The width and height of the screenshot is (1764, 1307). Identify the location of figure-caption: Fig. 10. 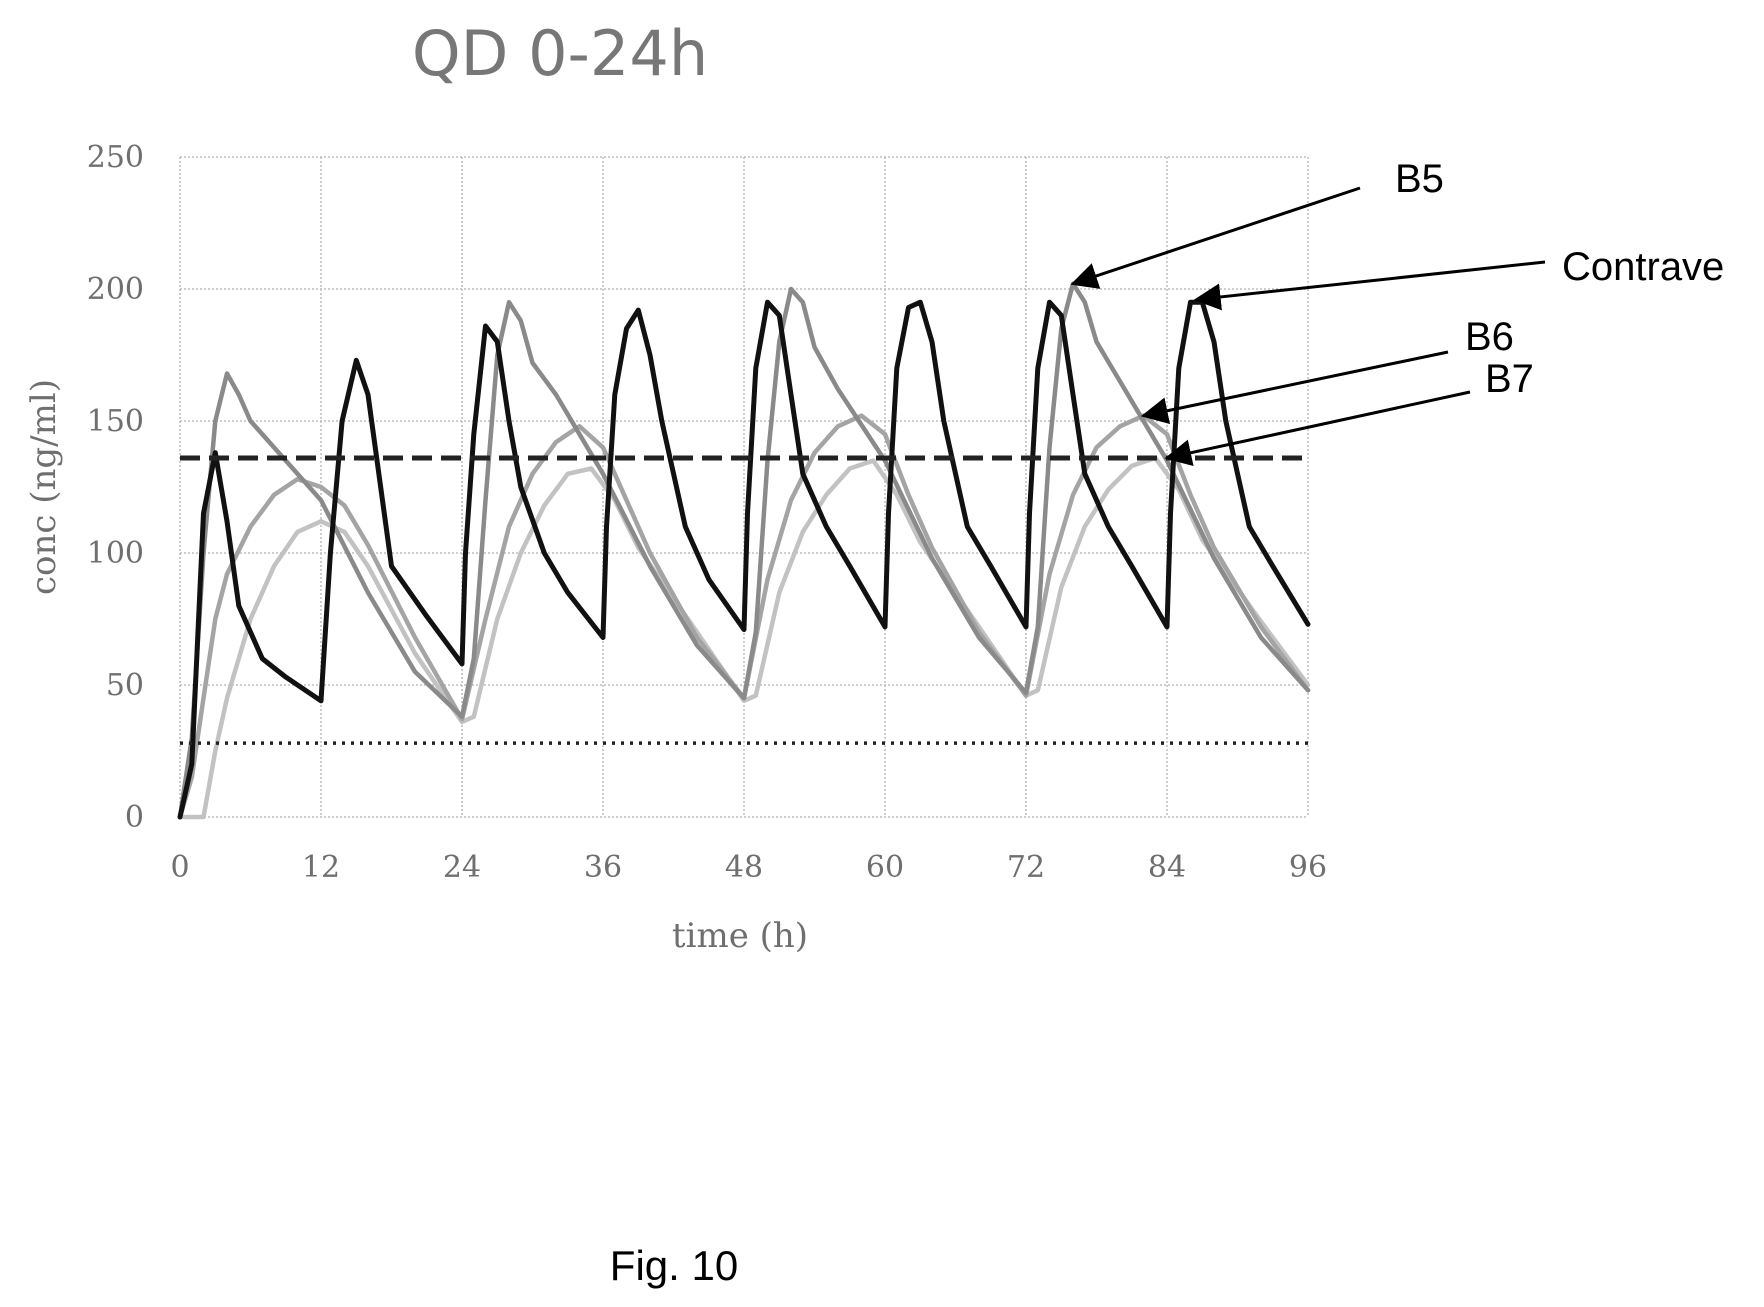
(674, 1265).